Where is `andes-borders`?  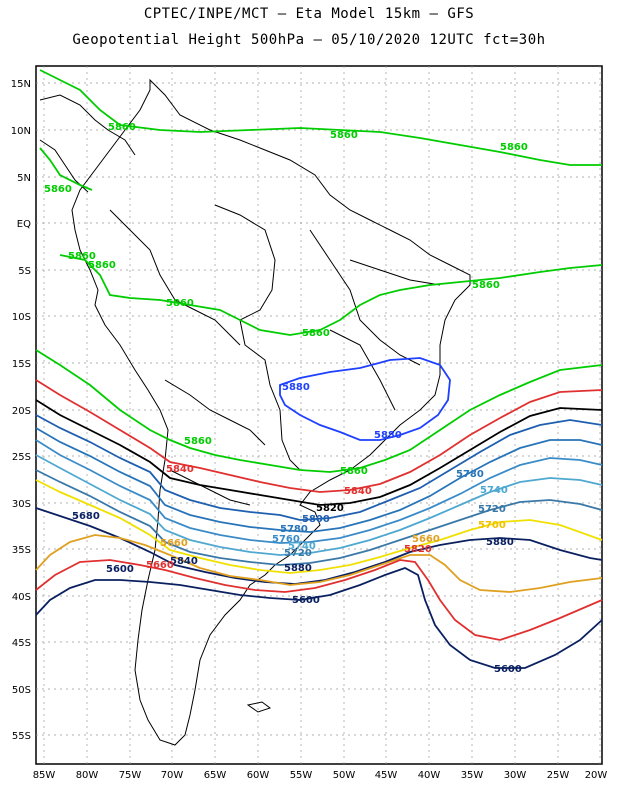
andes-borders is located at coordinates (187, 357).